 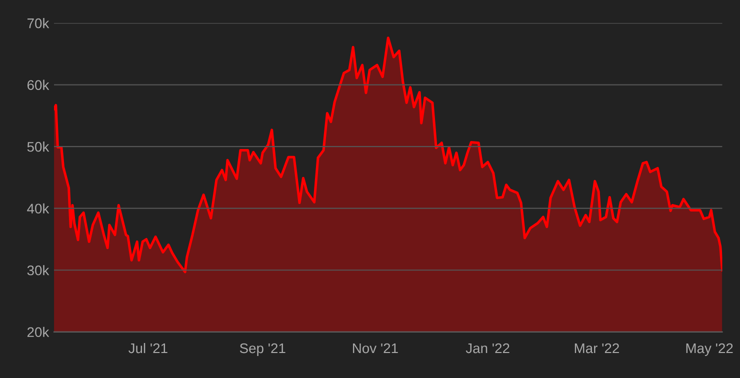 What do you see at coordinates (38, 332) in the screenshot?
I see `y-tick-label: 20k` at bounding box center [38, 332].